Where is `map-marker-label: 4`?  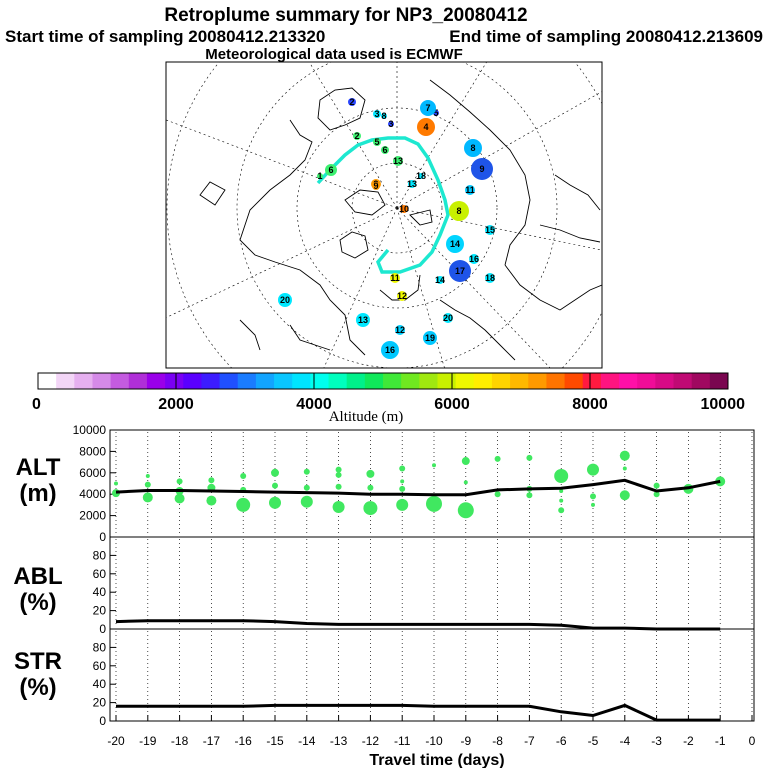 map-marker-label: 4 is located at coordinates (425, 127).